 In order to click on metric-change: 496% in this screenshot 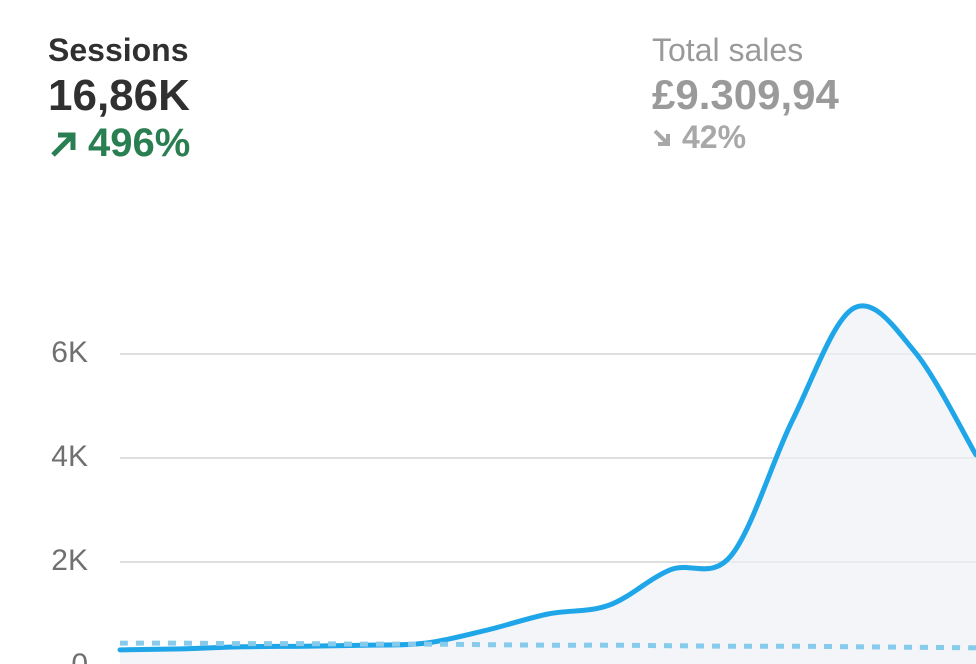, I will do `click(119, 143)`.